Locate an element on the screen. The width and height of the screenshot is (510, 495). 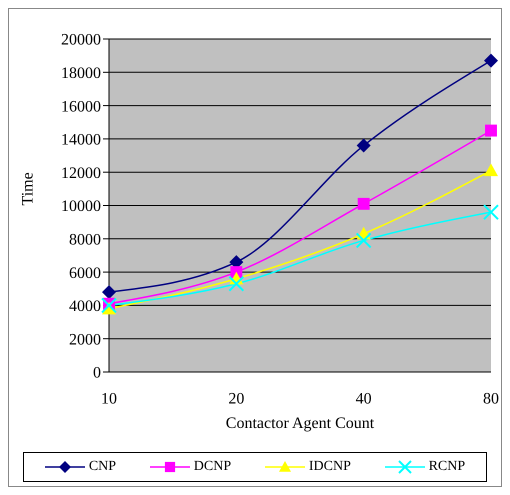
y-tick-label: 16000 is located at coordinates (81, 107).